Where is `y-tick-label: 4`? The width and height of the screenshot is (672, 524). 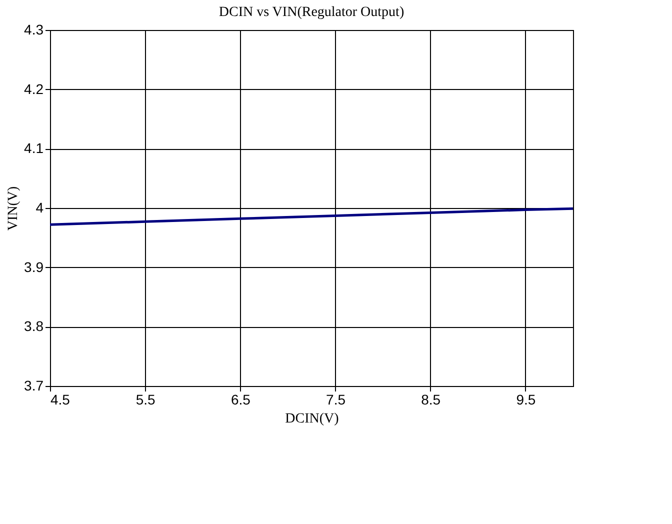
y-tick-label: 4 is located at coordinates (40, 208).